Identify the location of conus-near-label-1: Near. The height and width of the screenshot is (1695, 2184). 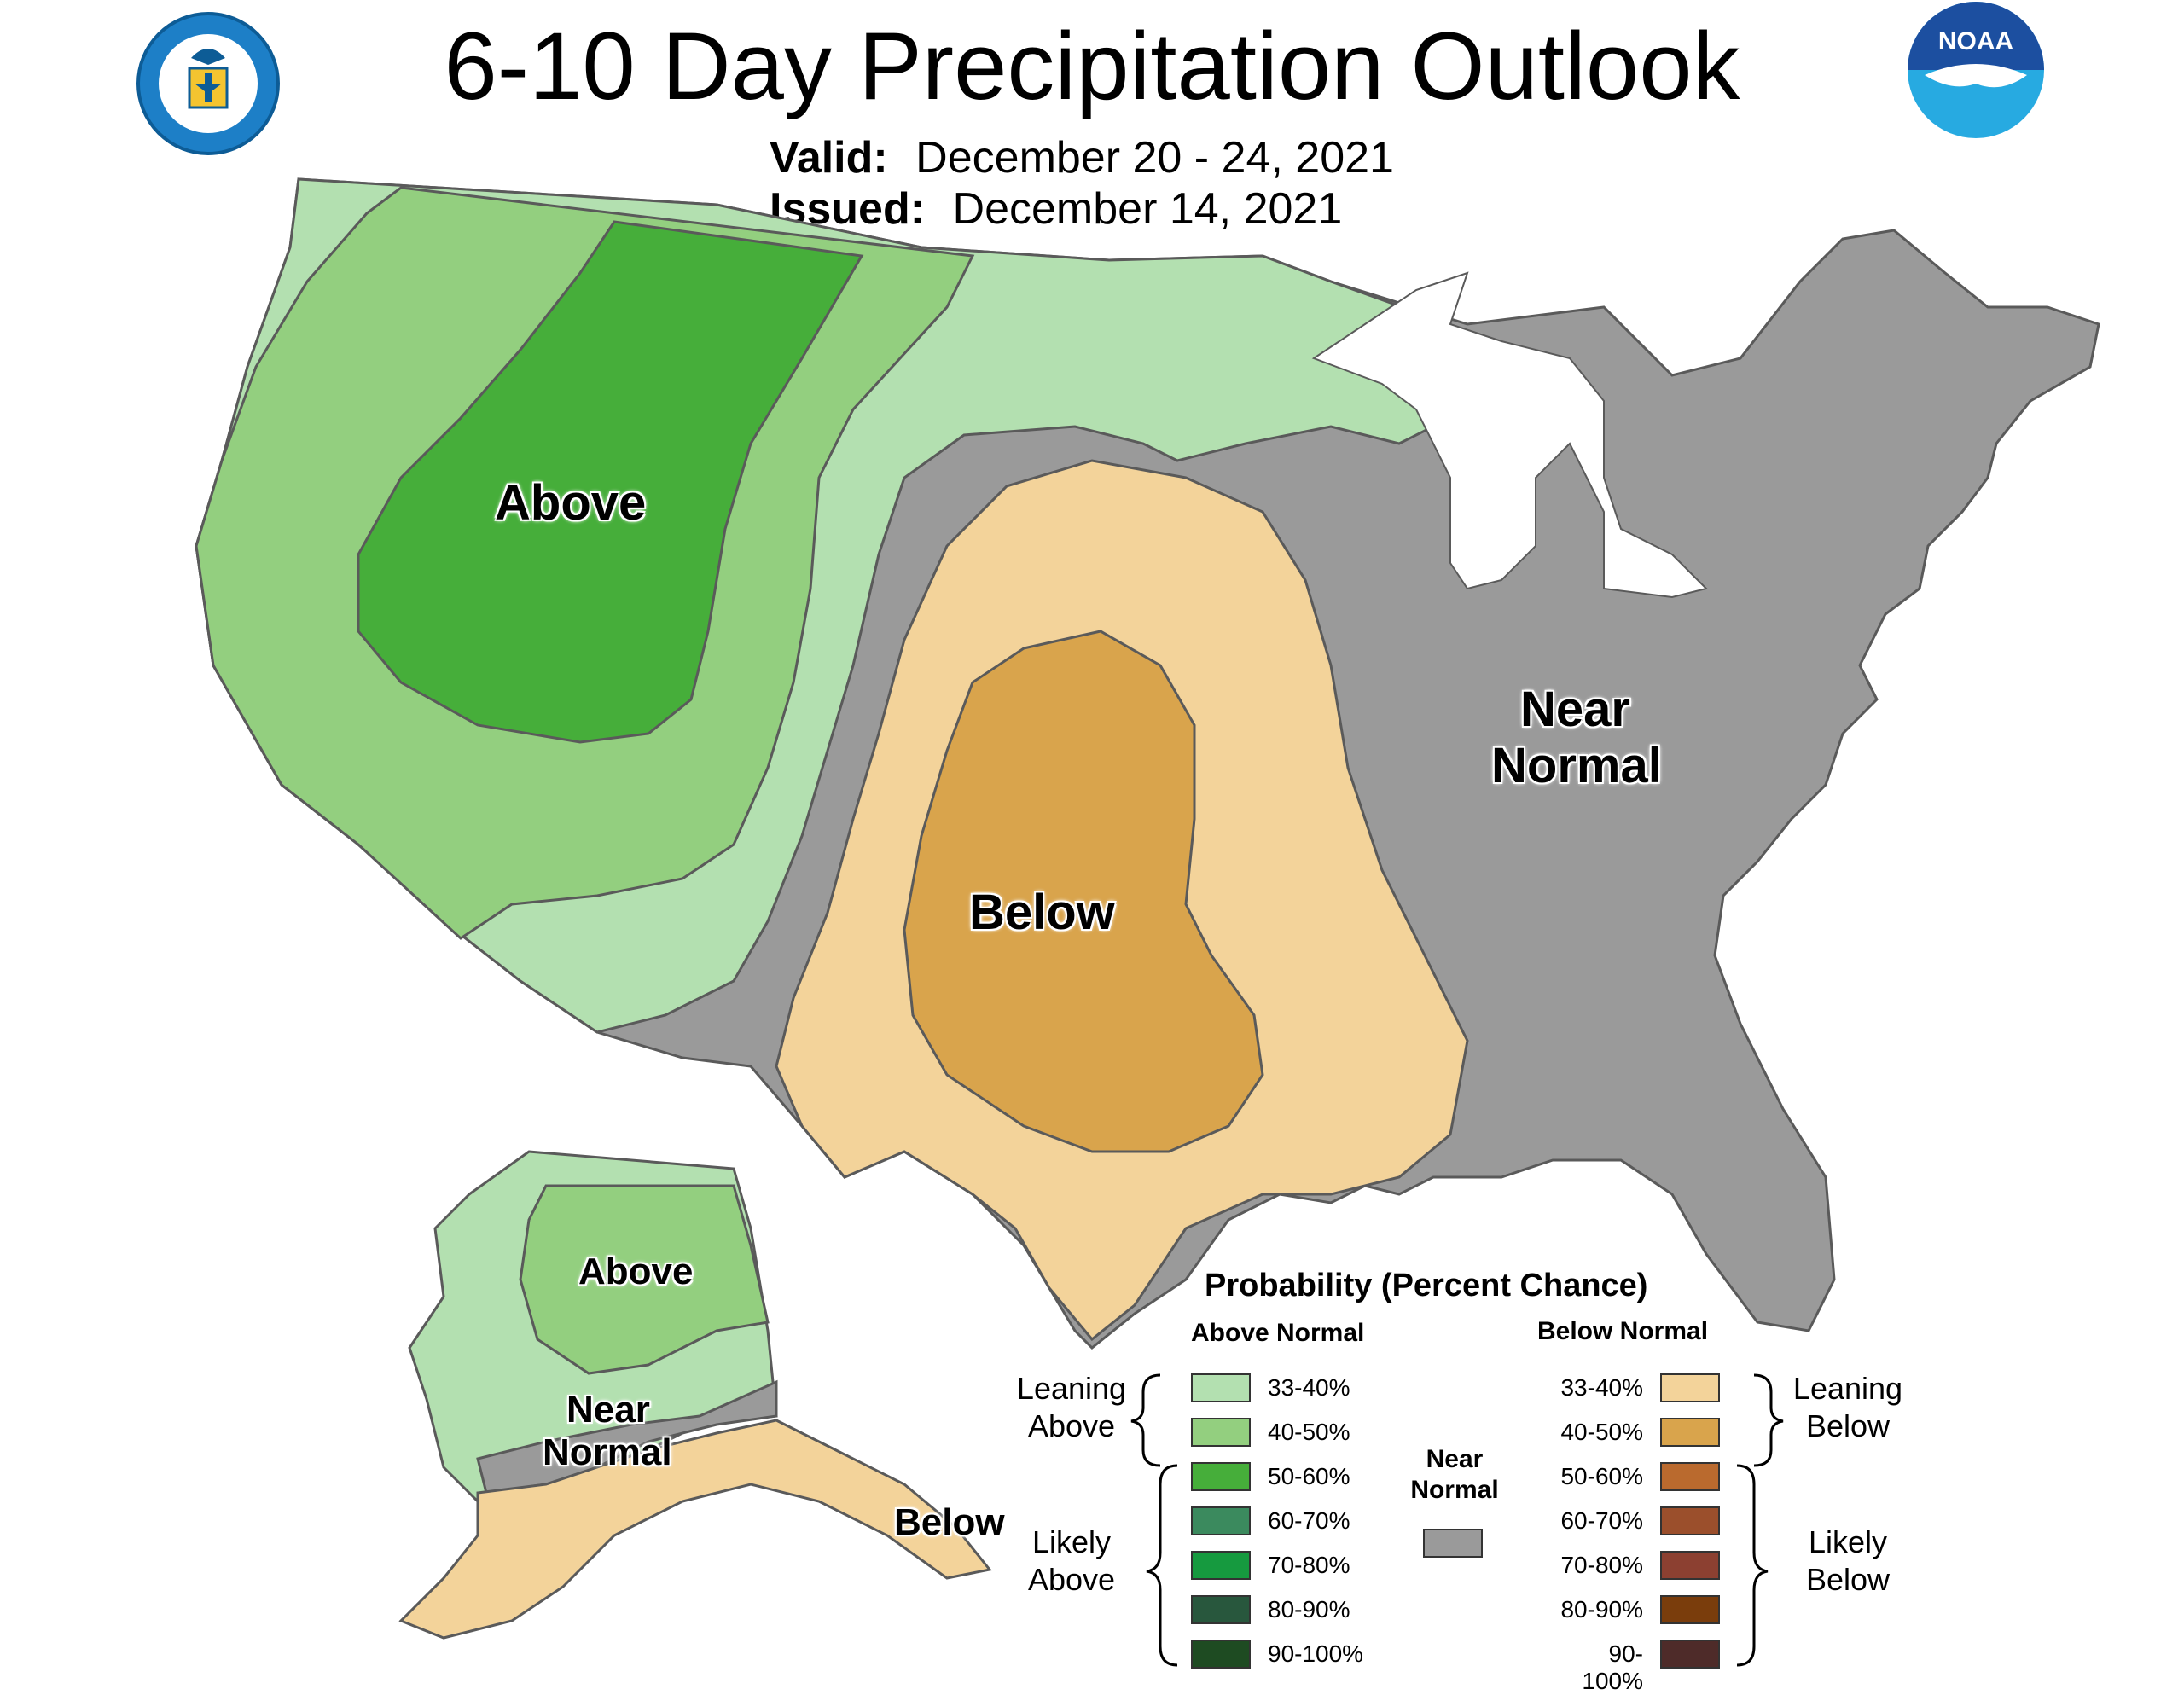
(1575, 709).